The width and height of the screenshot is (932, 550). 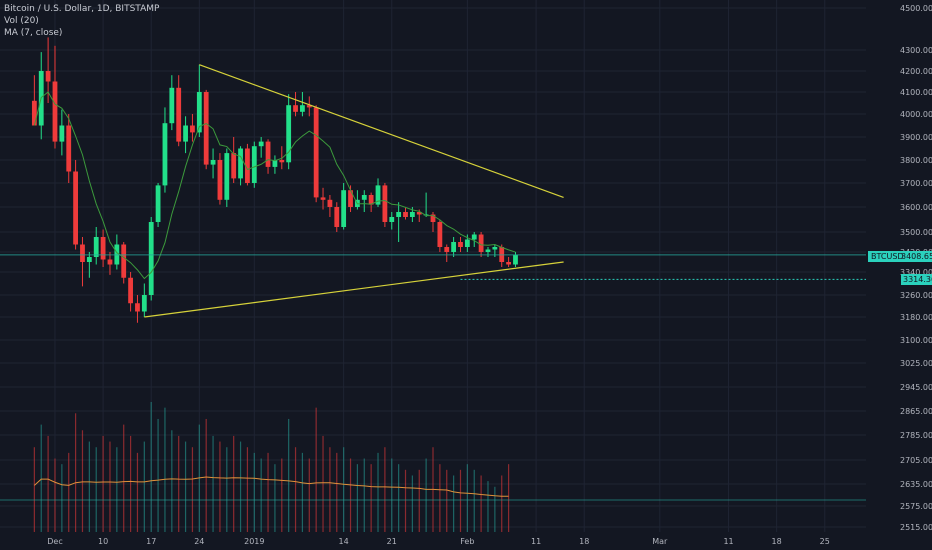 What do you see at coordinates (916, 363) in the screenshot?
I see `y-tick-label: 3025.00` at bounding box center [916, 363].